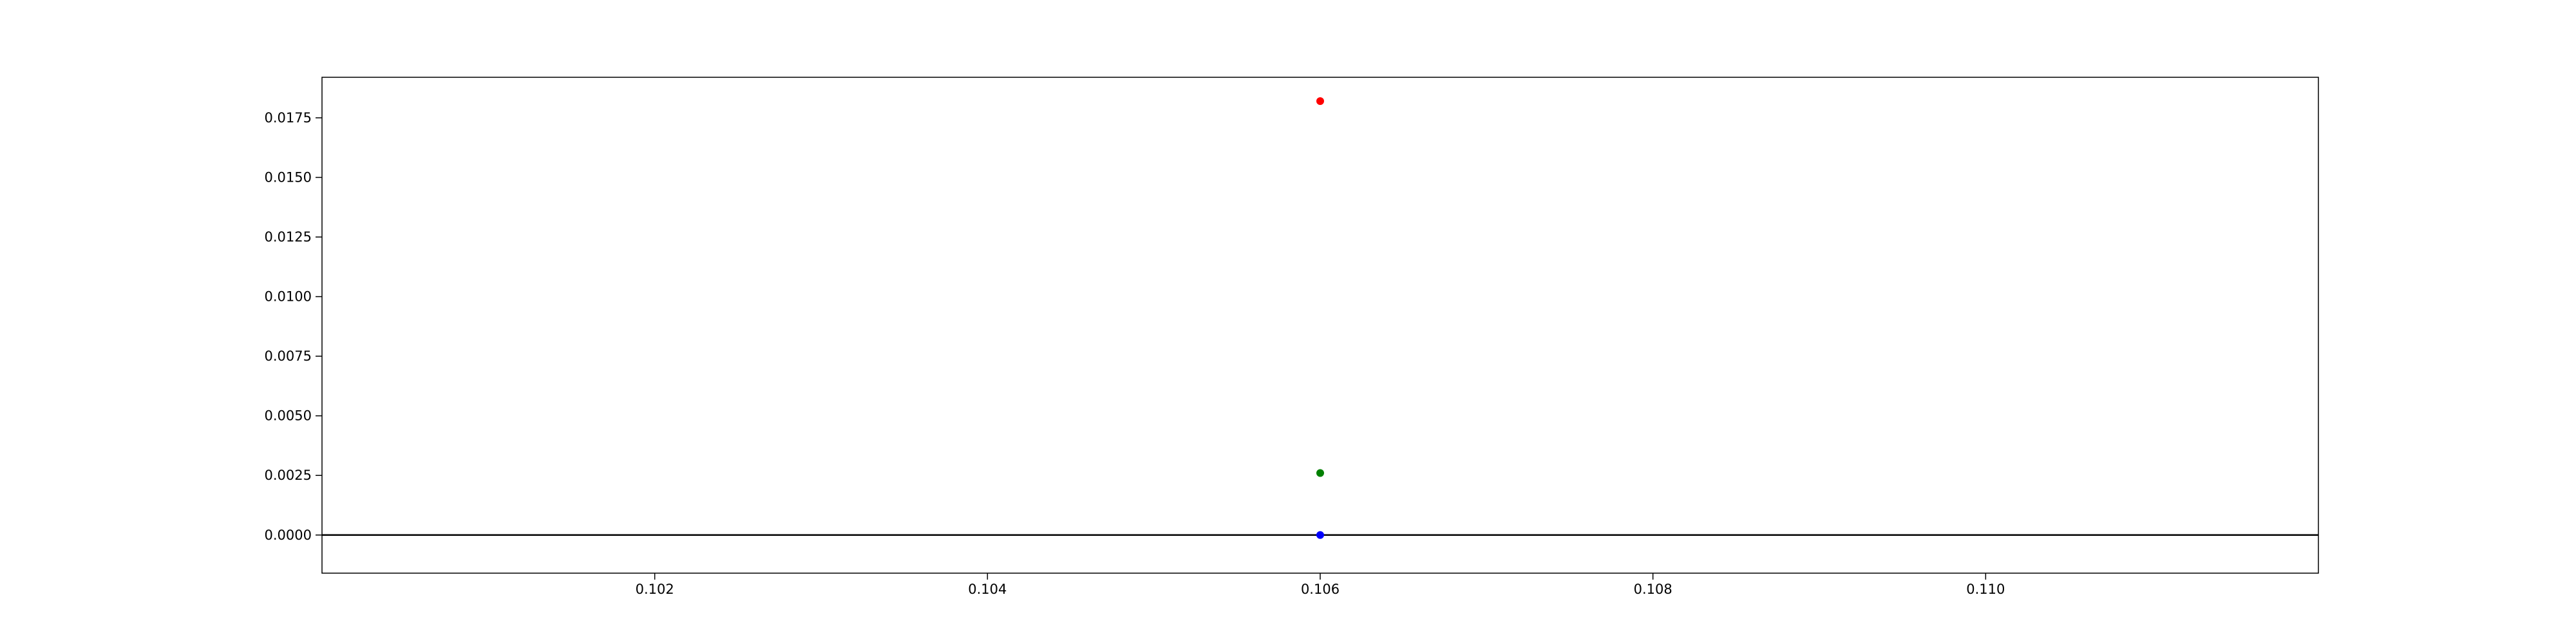 The image size is (2576, 644). I want to click on data-points, so click(1320, 318).